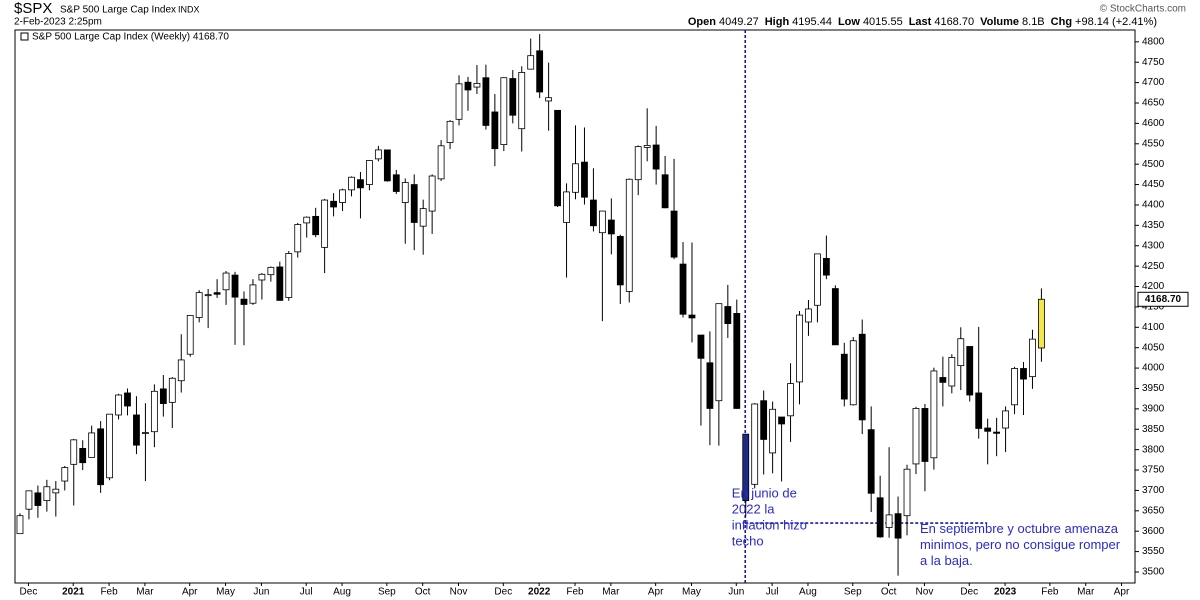 This screenshot has width=1200, height=600. I want to click on annotation-line: En junio de, so click(764, 493).